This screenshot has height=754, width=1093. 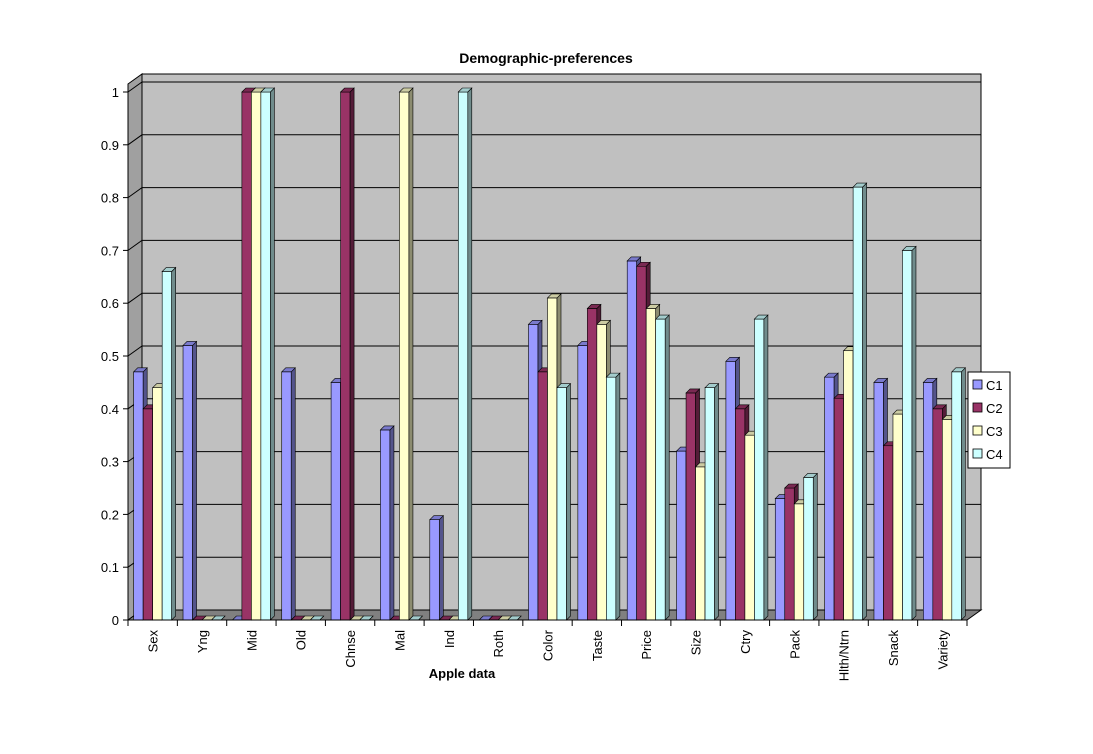 What do you see at coordinates (110, 250) in the screenshot?
I see `y-tick-label: 0.7` at bounding box center [110, 250].